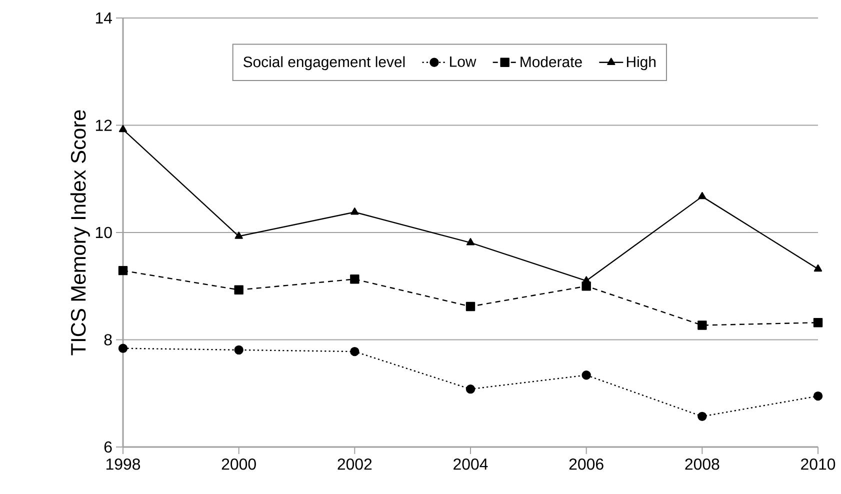 This screenshot has width=841, height=494. I want to click on legend-label: Moderate, so click(551, 62).